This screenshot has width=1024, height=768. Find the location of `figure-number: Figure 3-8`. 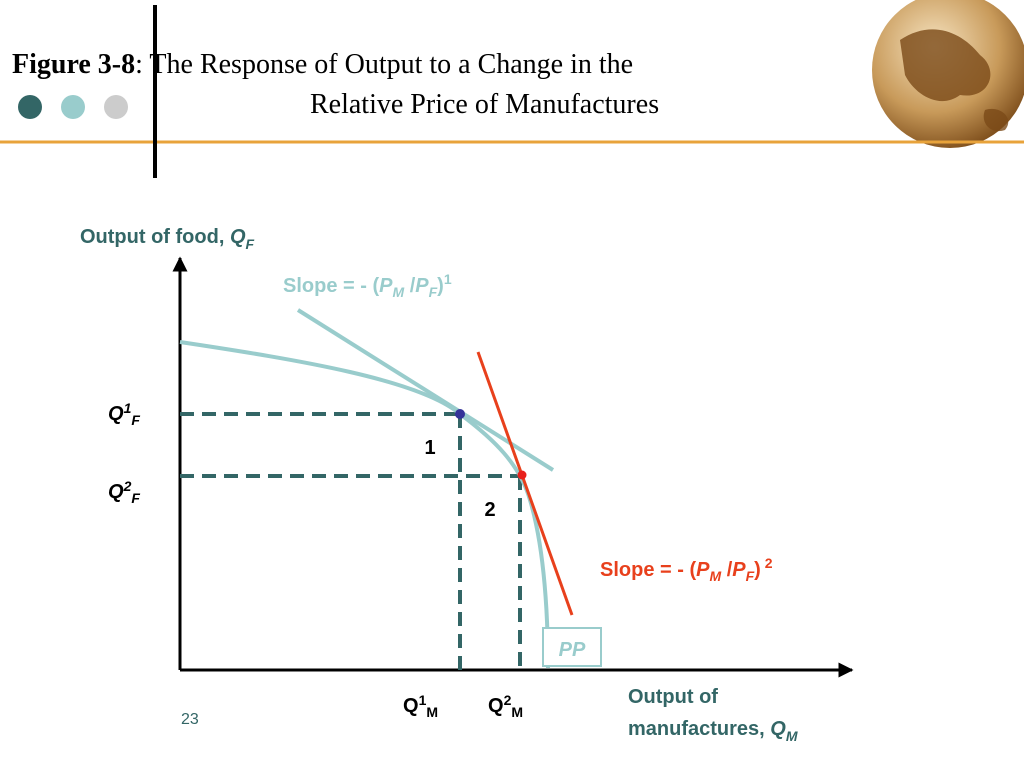

figure-number: Figure 3-8 is located at coordinates (73, 64).